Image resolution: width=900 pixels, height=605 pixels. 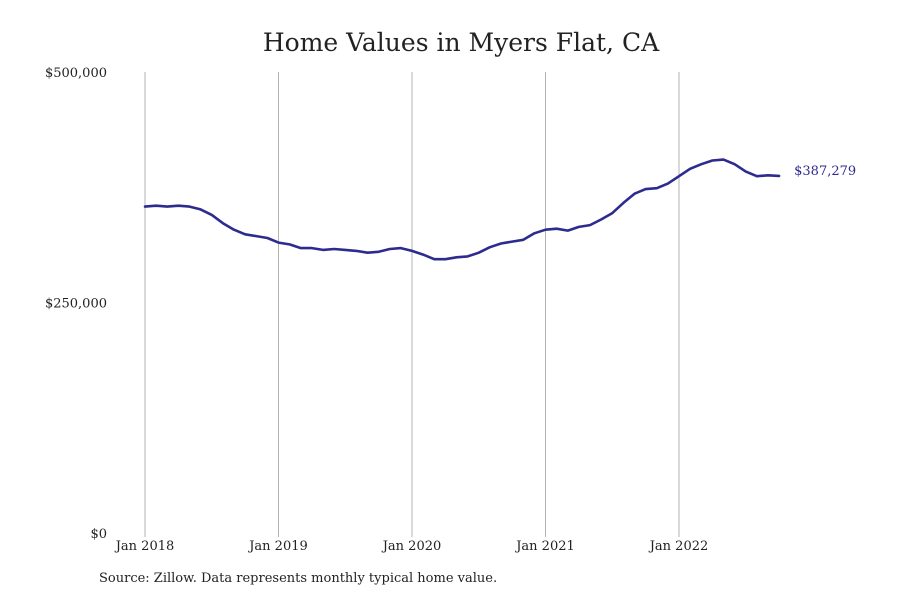 I want to click on y-tick-label: $250,000, so click(x=76, y=304).